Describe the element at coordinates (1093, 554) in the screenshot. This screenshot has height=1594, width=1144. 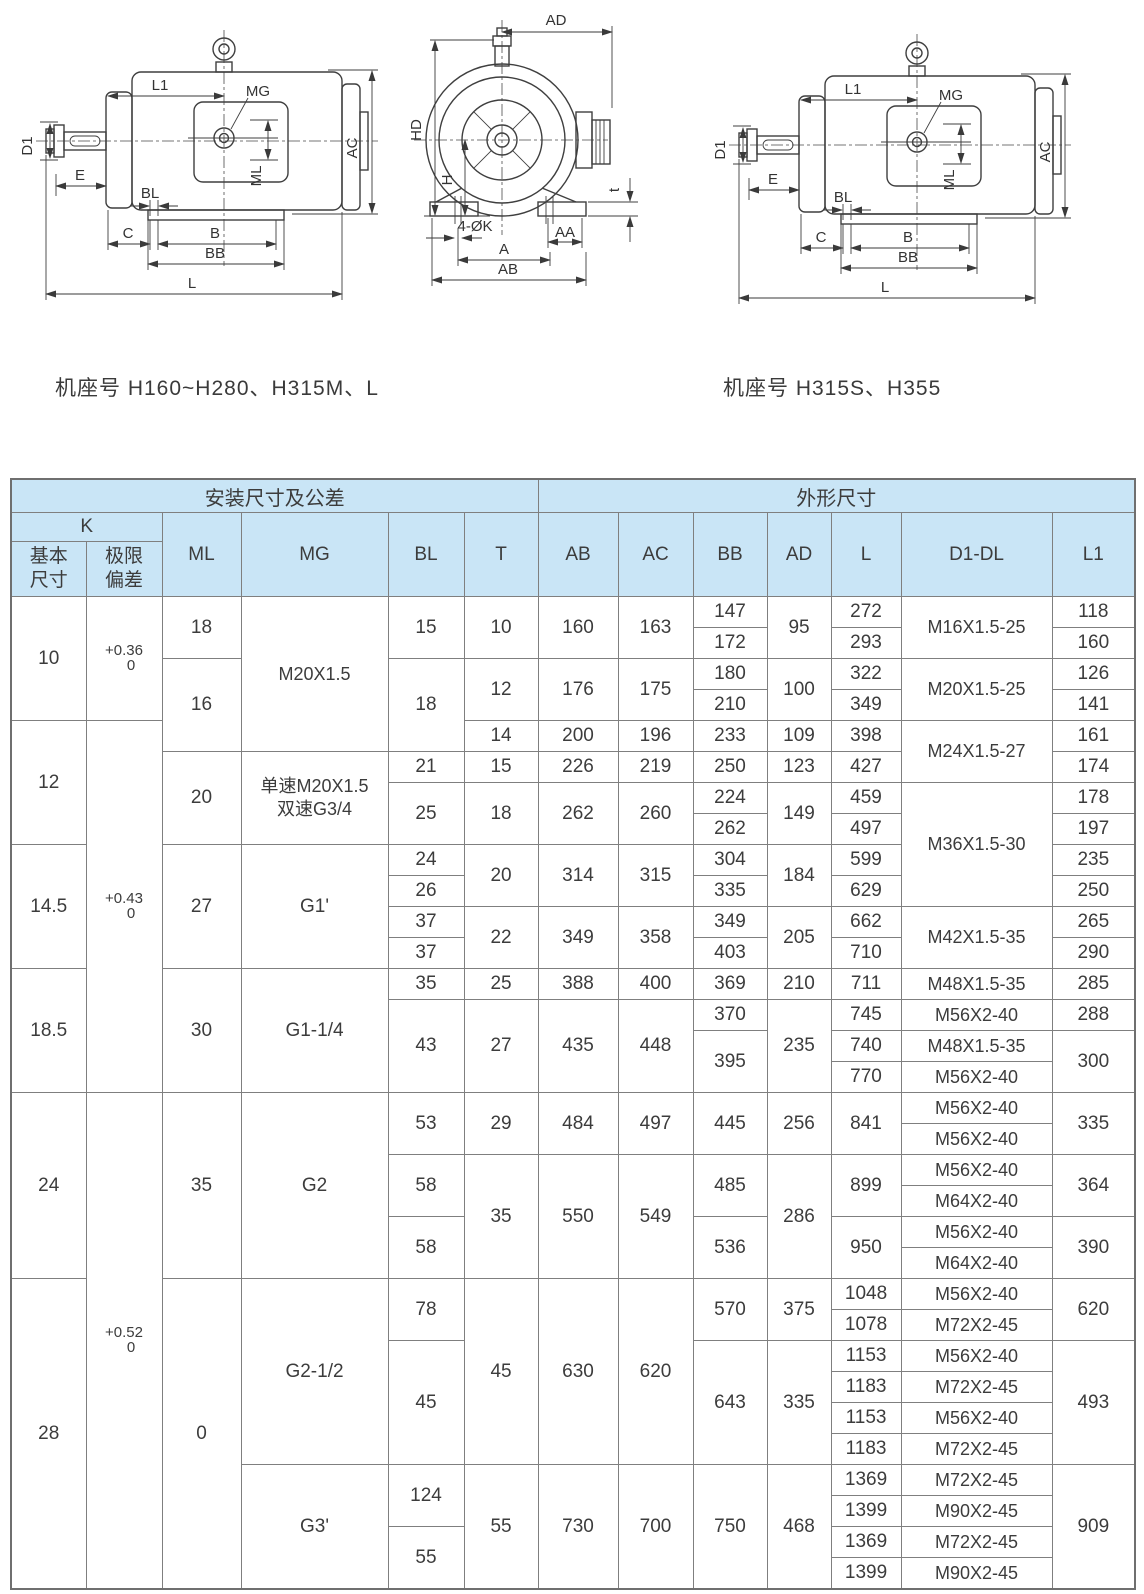
I see `header-l1: L1` at that location.